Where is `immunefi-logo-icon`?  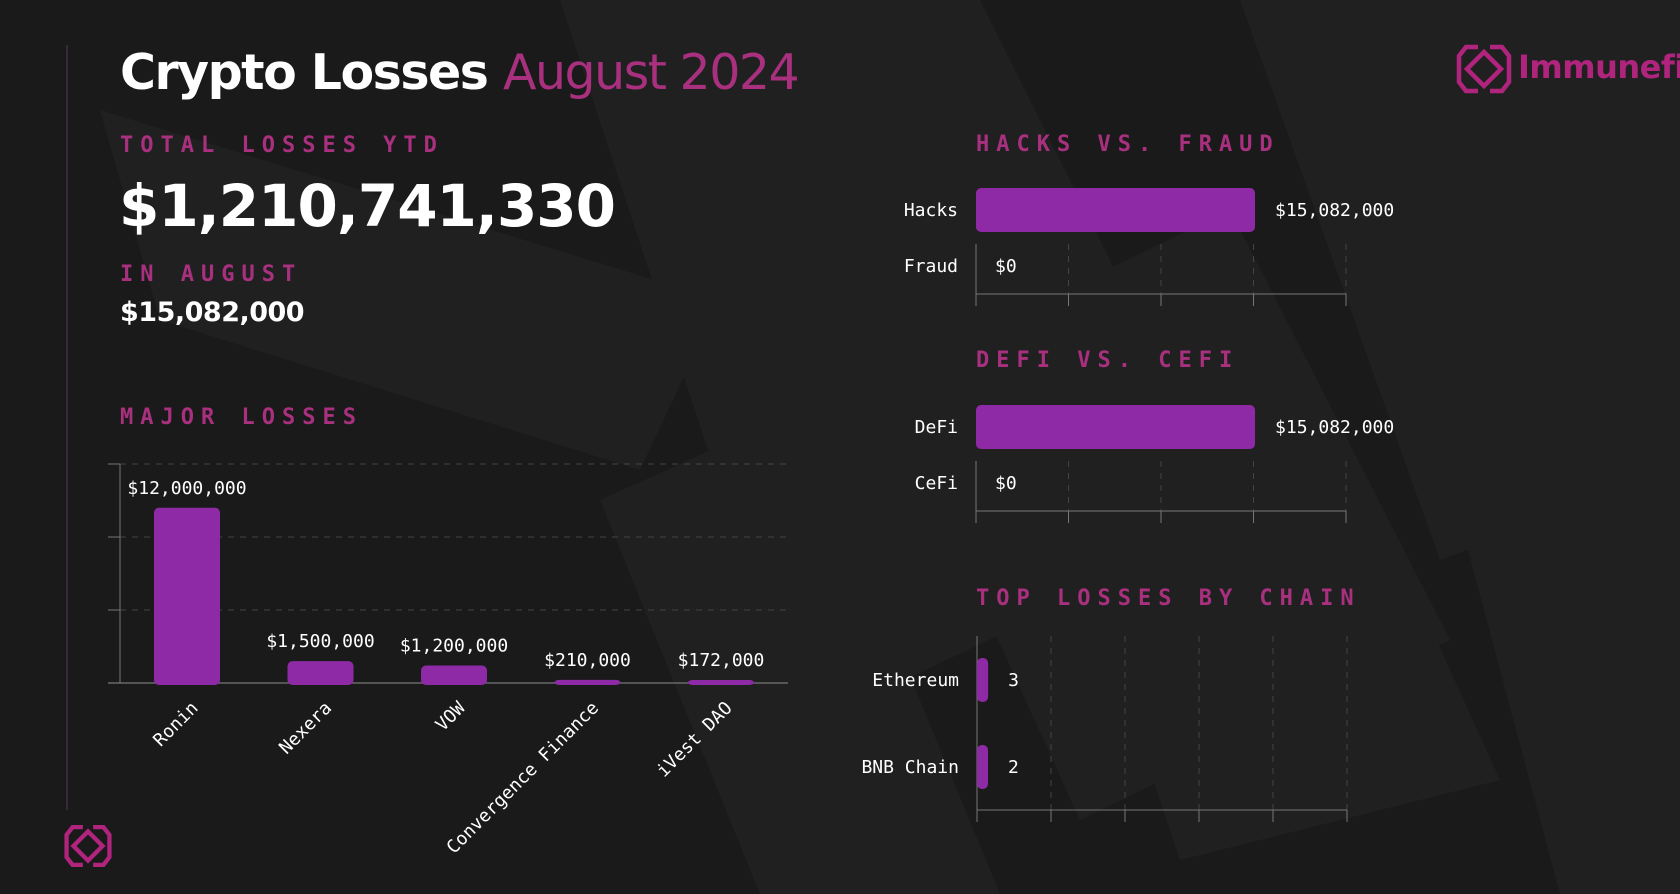 immunefi-logo-icon is located at coordinates (1484, 69).